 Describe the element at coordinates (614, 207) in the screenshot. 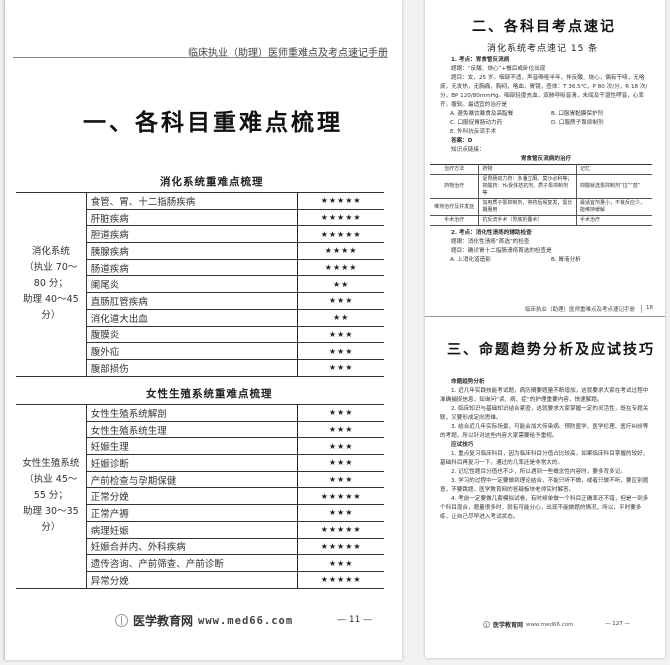

I see `table-cell: 最适宜剂量小，不良反应少，能维持缓解` at that location.